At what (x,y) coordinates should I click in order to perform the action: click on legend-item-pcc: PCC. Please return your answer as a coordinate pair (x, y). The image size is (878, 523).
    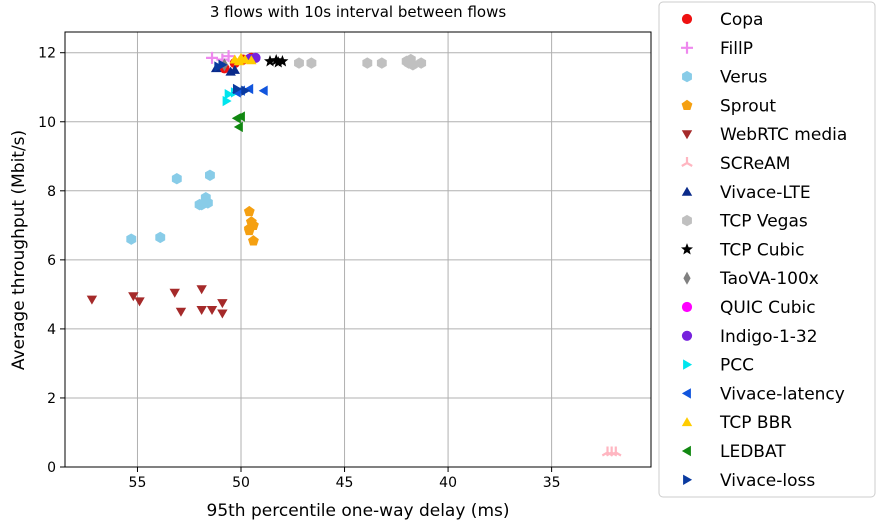
    Looking at the image, I should click on (718, 366).